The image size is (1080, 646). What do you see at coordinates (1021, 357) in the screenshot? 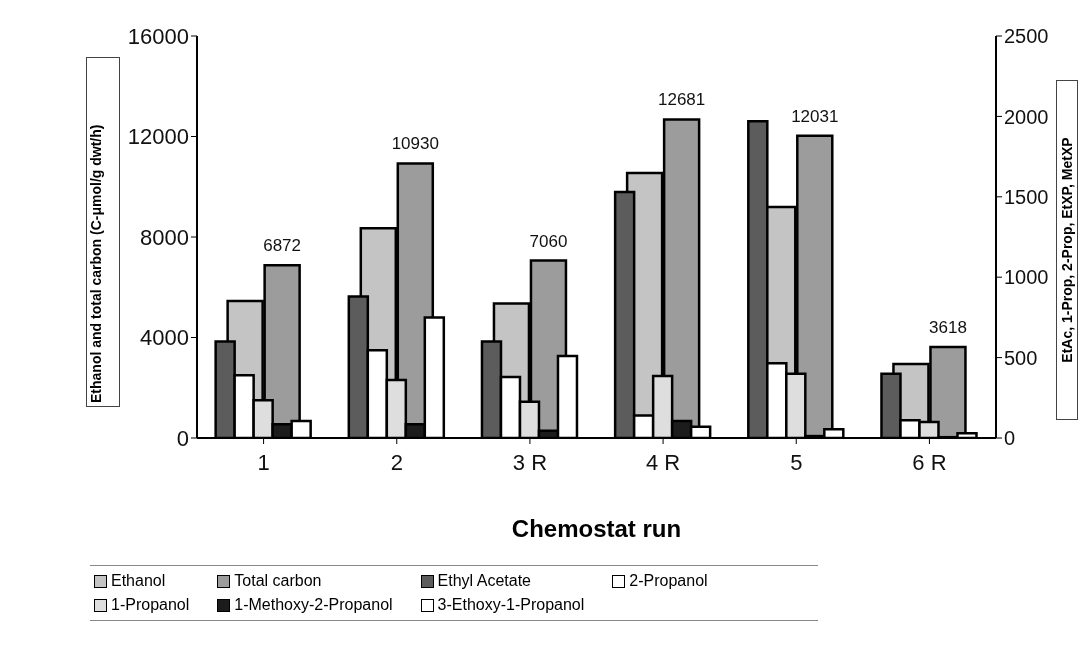
I see `y2-tick-label: 500` at bounding box center [1021, 357].